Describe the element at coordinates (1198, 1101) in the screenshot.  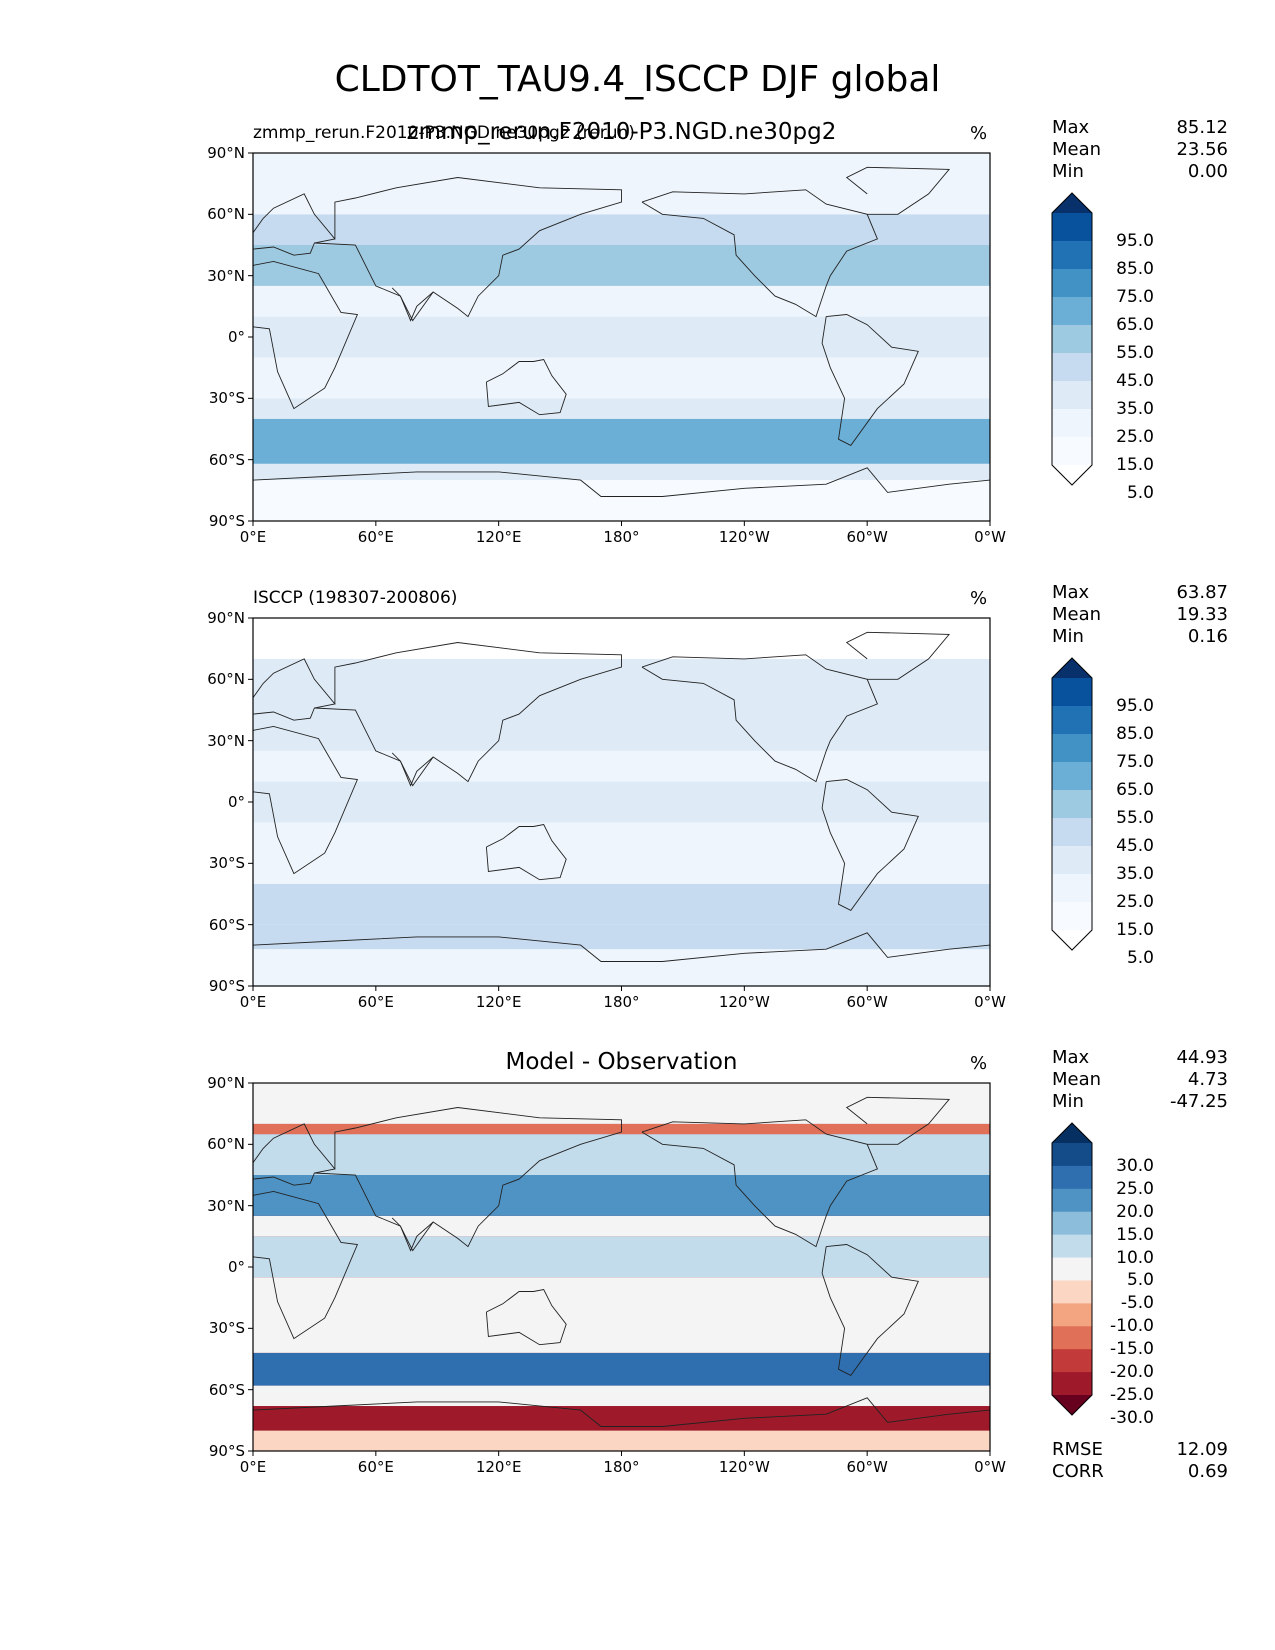
I see `stat-value: -47.25` at that location.